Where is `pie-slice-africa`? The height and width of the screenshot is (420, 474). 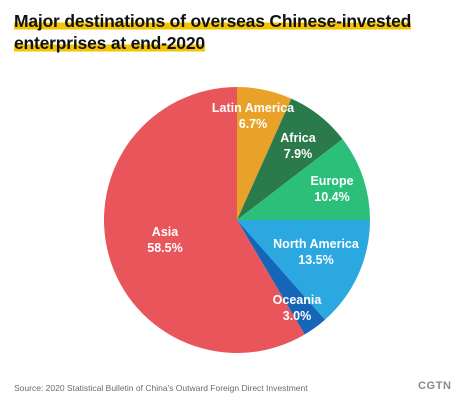 pie-slice-africa is located at coordinates (290, 159).